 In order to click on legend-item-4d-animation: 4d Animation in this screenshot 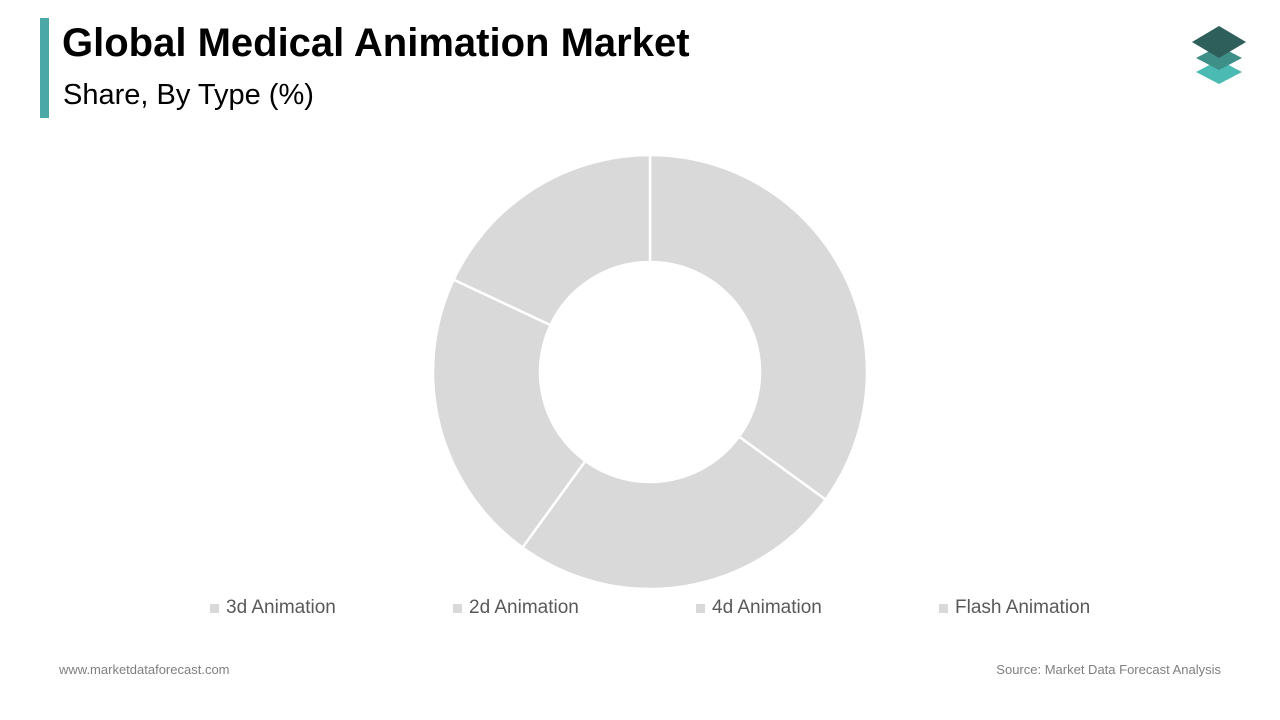, I will do `click(759, 608)`.